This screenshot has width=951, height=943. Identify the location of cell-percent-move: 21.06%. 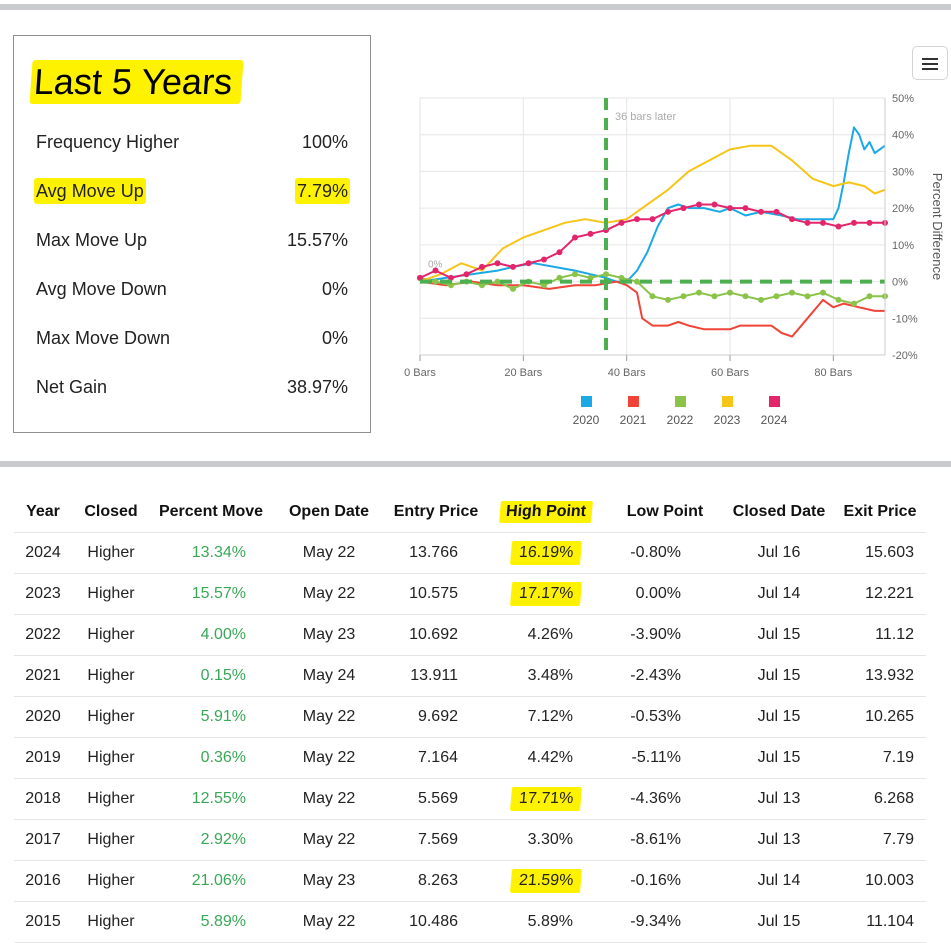
(211, 881).